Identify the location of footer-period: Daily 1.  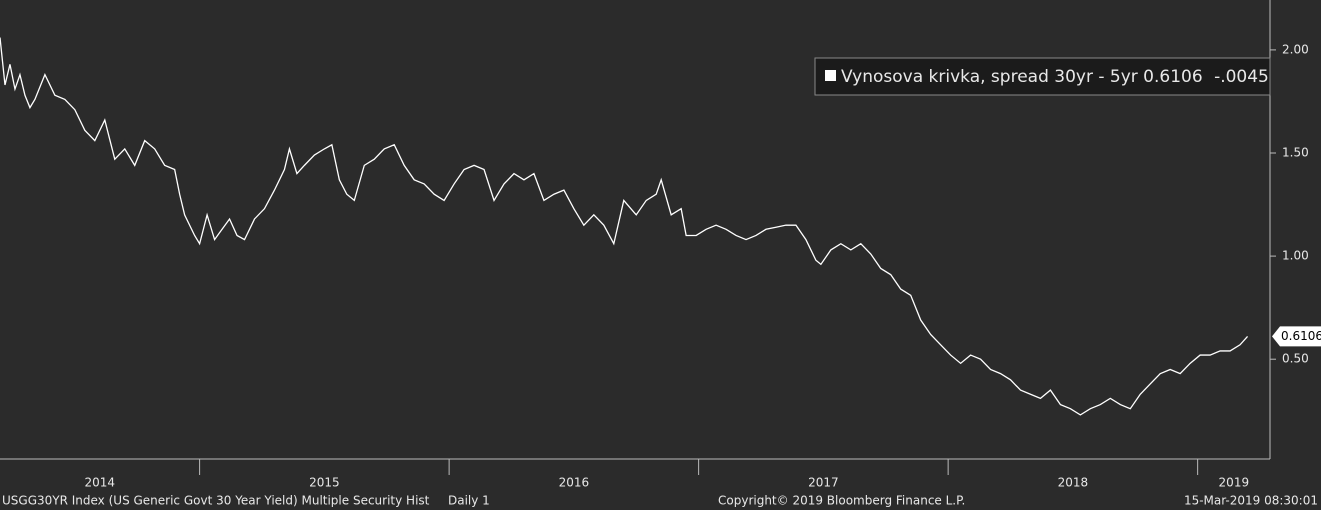
(469, 501).